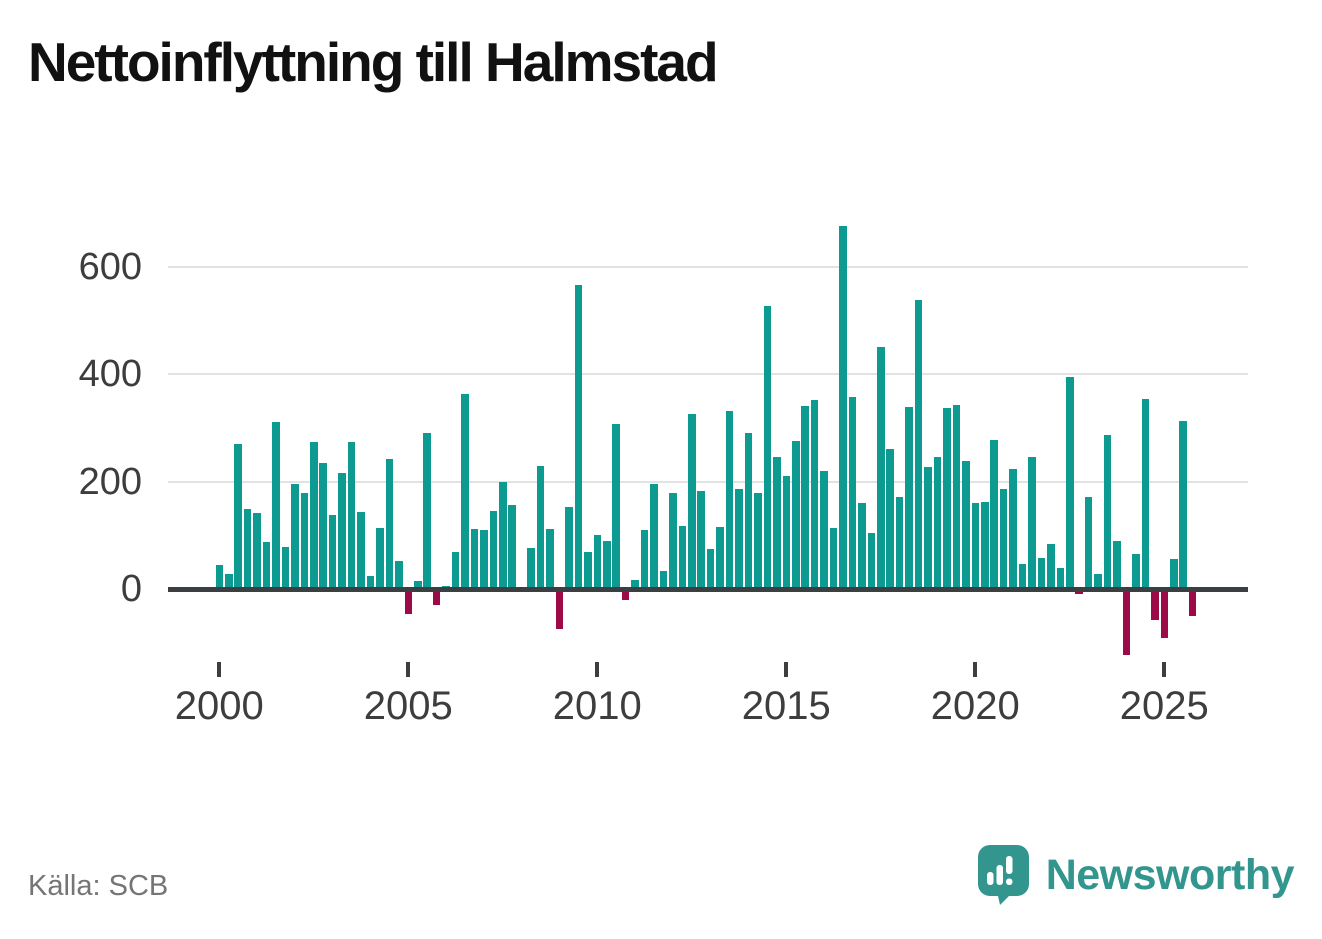 The height and width of the screenshot is (939, 1322). I want to click on bar-2023Q3, so click(1107, 512).